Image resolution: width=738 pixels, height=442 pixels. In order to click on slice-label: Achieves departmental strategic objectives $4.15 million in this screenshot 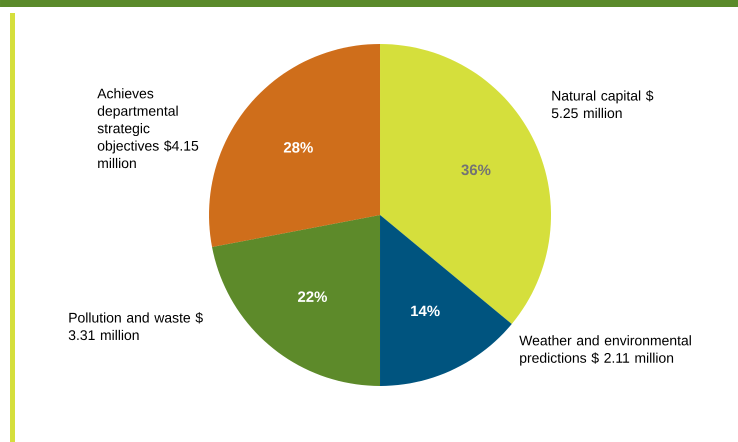, I will do `click(147, 128)`.